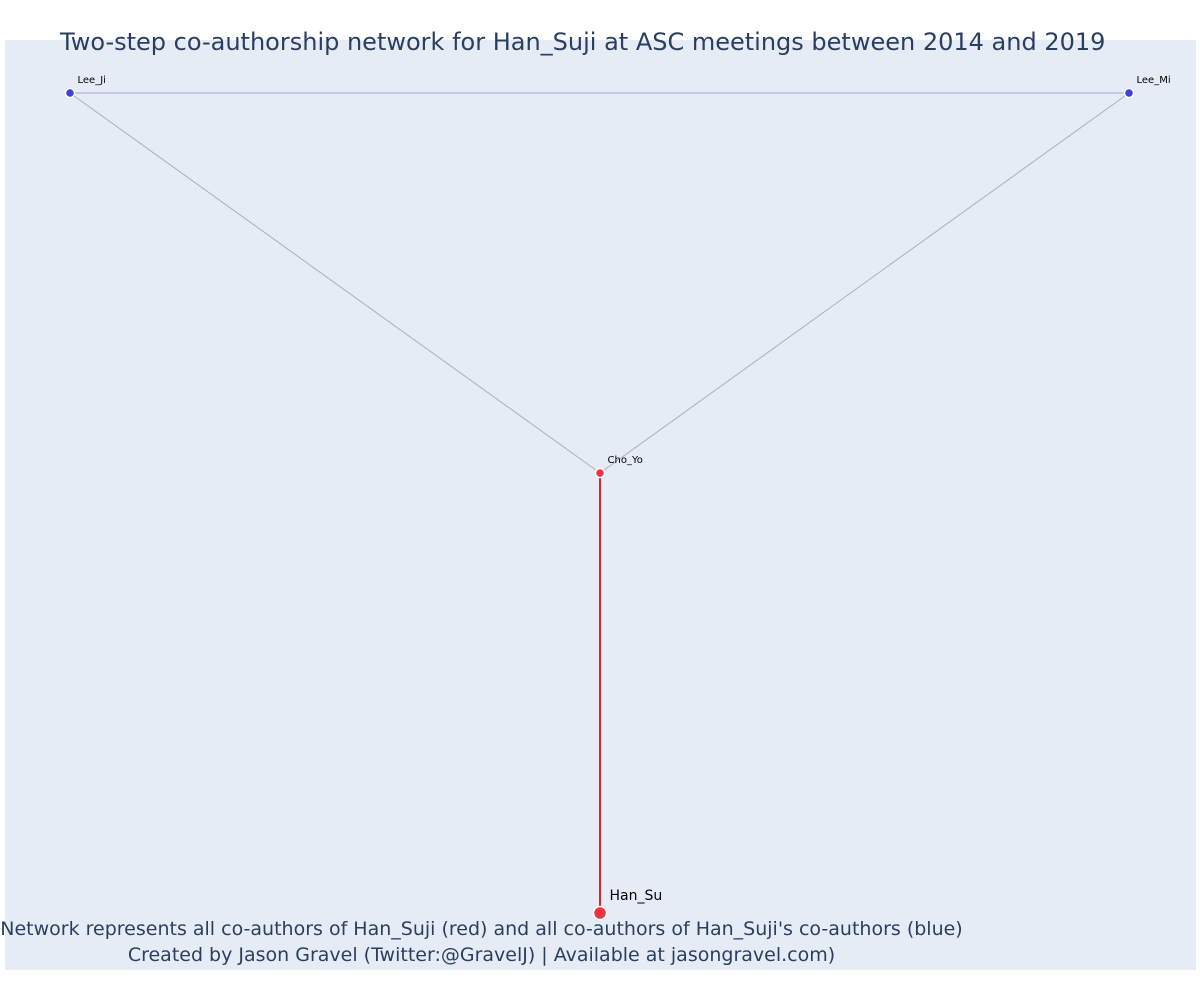 The image size is (1200, 1000). I want to click on node-lee-mi, so click(1129, 93).